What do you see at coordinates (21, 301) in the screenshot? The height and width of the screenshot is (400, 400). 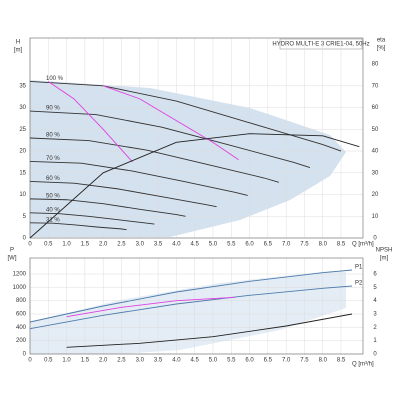 I see `y-tick-label: 800` at bounding box center [21, 301].